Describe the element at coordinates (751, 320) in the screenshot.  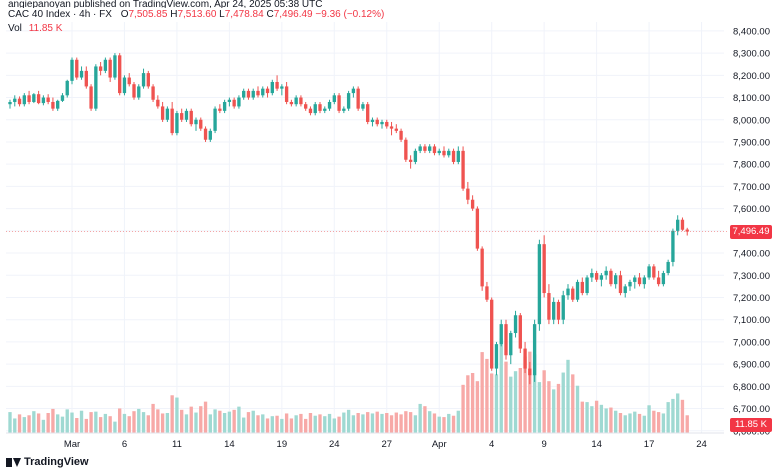
I see `y-tick-label: 7,100.00` at that location.